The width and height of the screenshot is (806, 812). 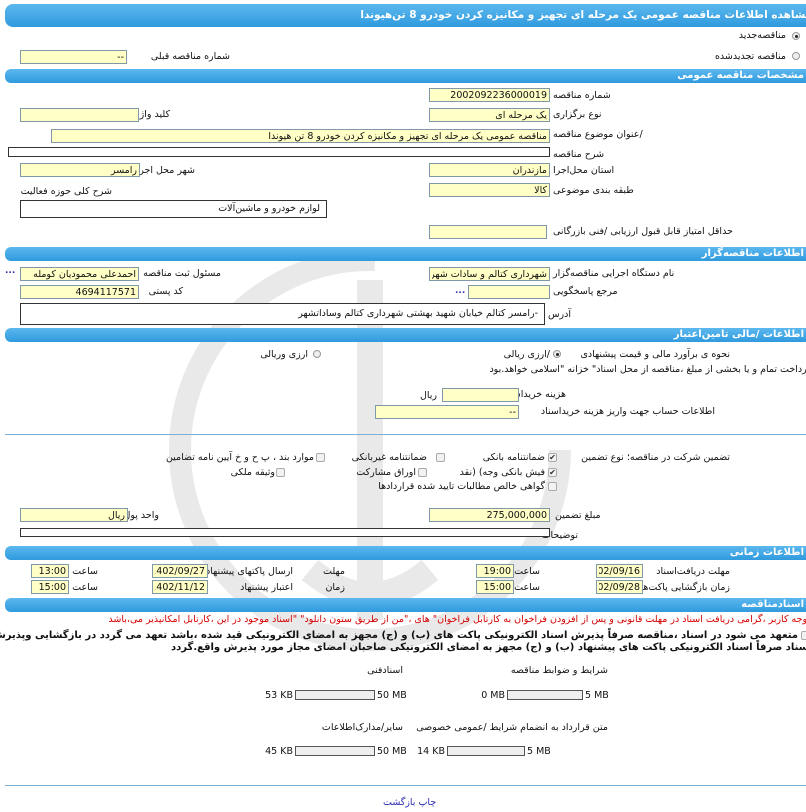 What do you see at coordinates (190, 56) in the screenshot?
I see `previous-number-label: شماره مناقصه قبلی` at bounding box center [190, 56].